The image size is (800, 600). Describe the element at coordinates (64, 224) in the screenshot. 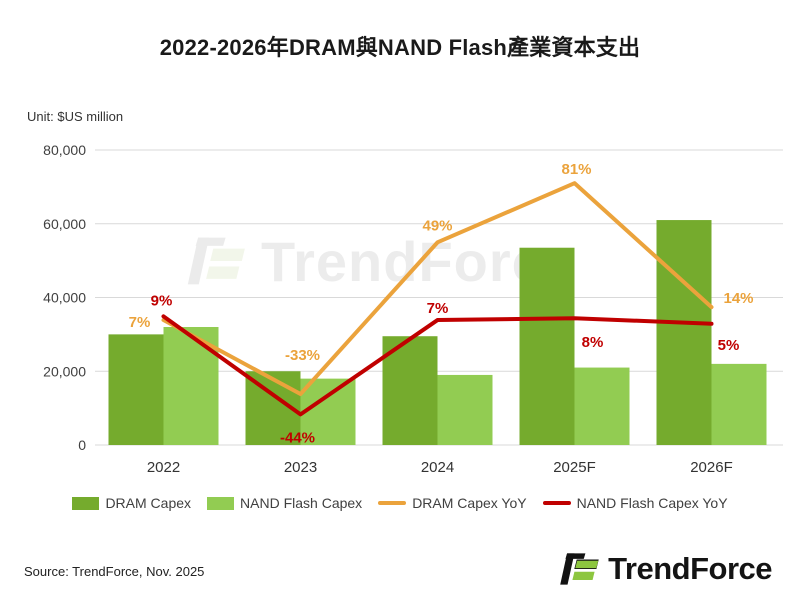

I see `svg-text: 60,000` at that location.